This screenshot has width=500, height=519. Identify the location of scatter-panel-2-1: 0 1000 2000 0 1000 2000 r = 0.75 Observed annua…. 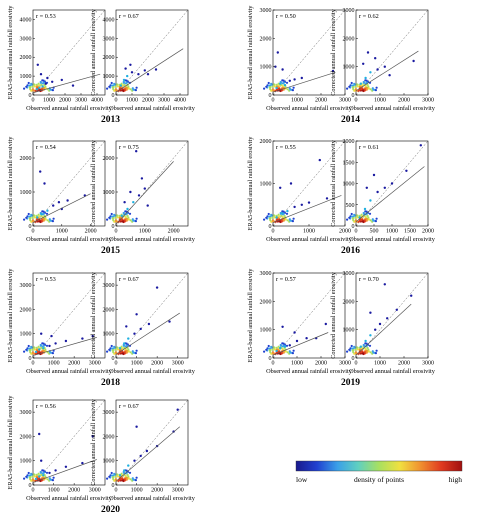
(143, 191).